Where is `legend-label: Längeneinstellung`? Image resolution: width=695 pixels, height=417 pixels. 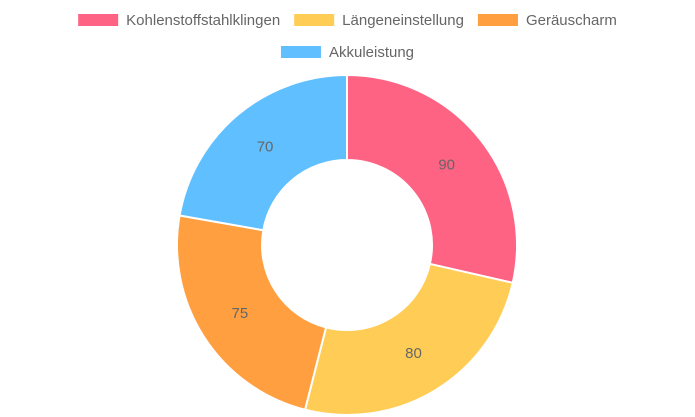 legend-label: Längeneinstellung is located at coordinates (403, 20).